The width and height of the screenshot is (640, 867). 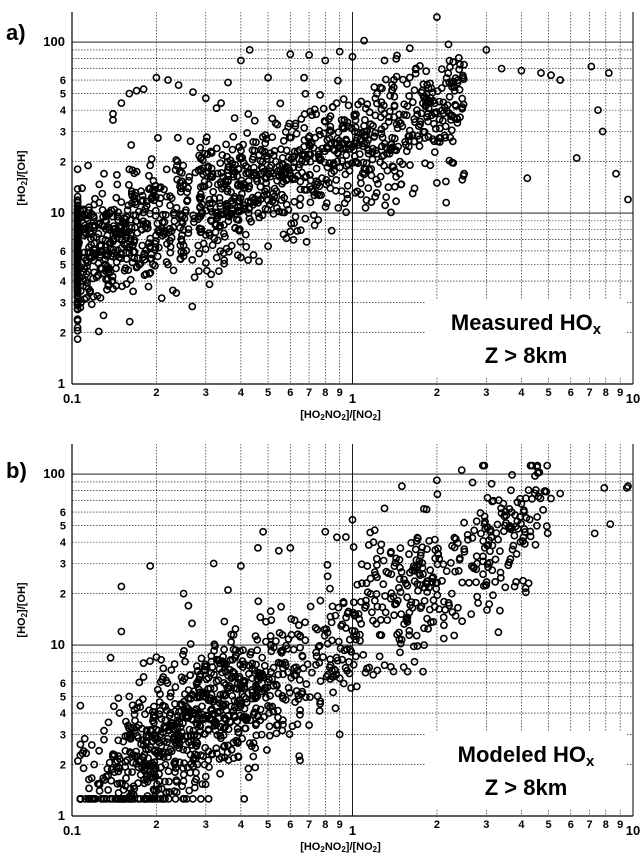 What do you see at coordinates (548, 393) in the screenshot?
I see `x-tick-label: 5` at bounding box center [548, 393].